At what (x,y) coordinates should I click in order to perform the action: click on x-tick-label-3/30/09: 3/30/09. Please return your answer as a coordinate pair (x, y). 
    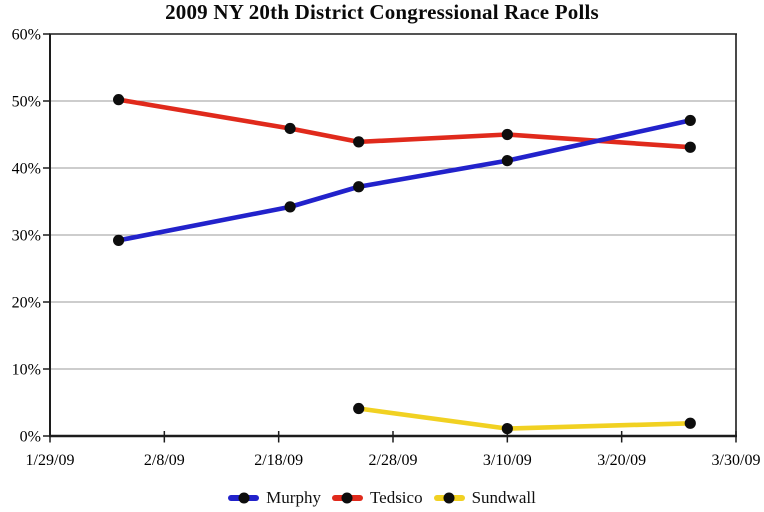
    Looking at the image, I should click on (736, 460).